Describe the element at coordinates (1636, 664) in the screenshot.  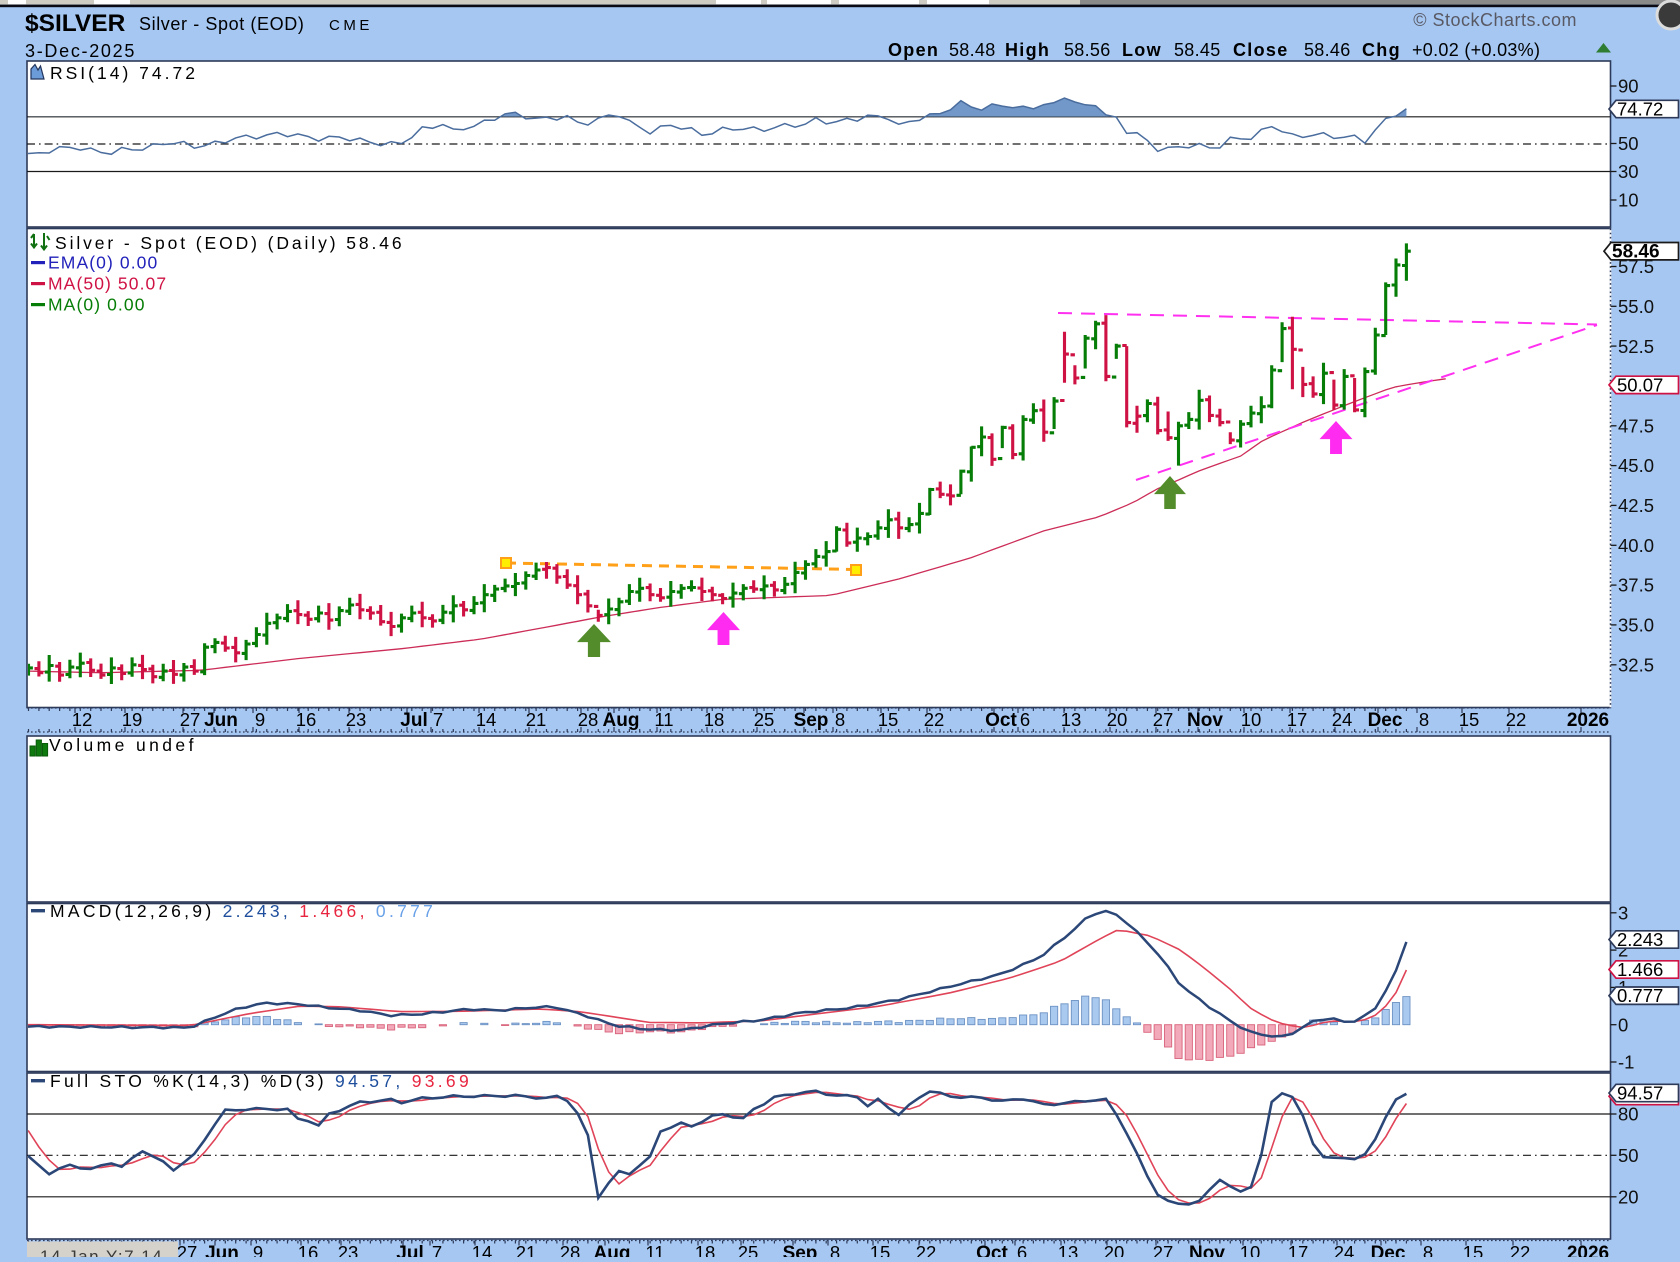
I see `svg-text: 32.5` at that location.